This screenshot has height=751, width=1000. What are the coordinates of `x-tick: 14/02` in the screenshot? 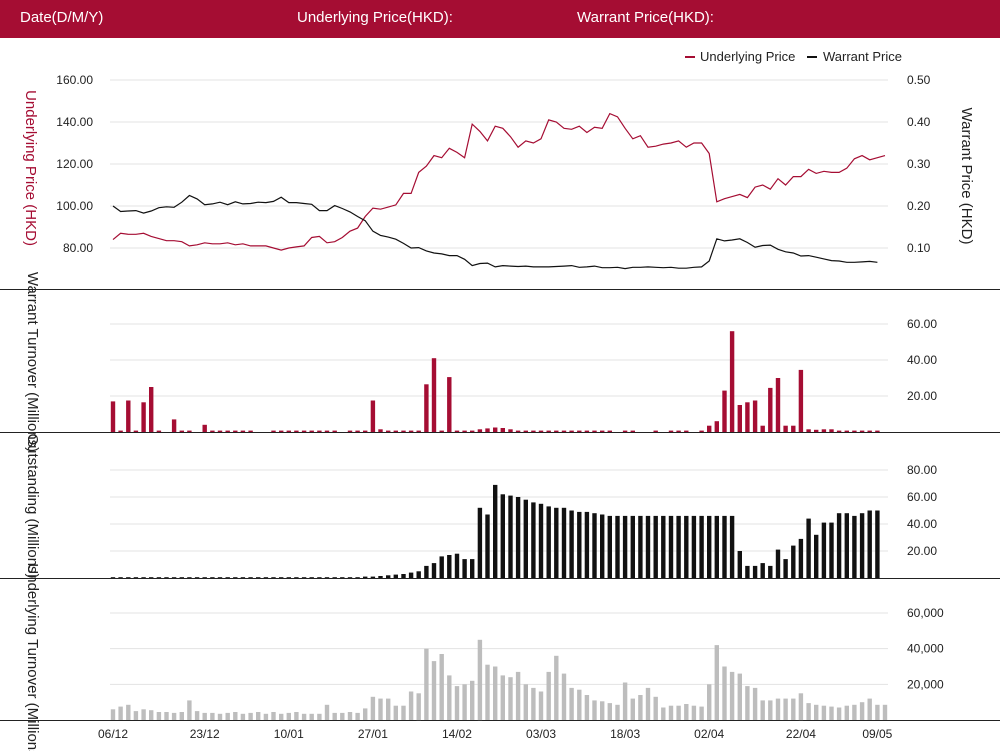 It's located at (457, 734).